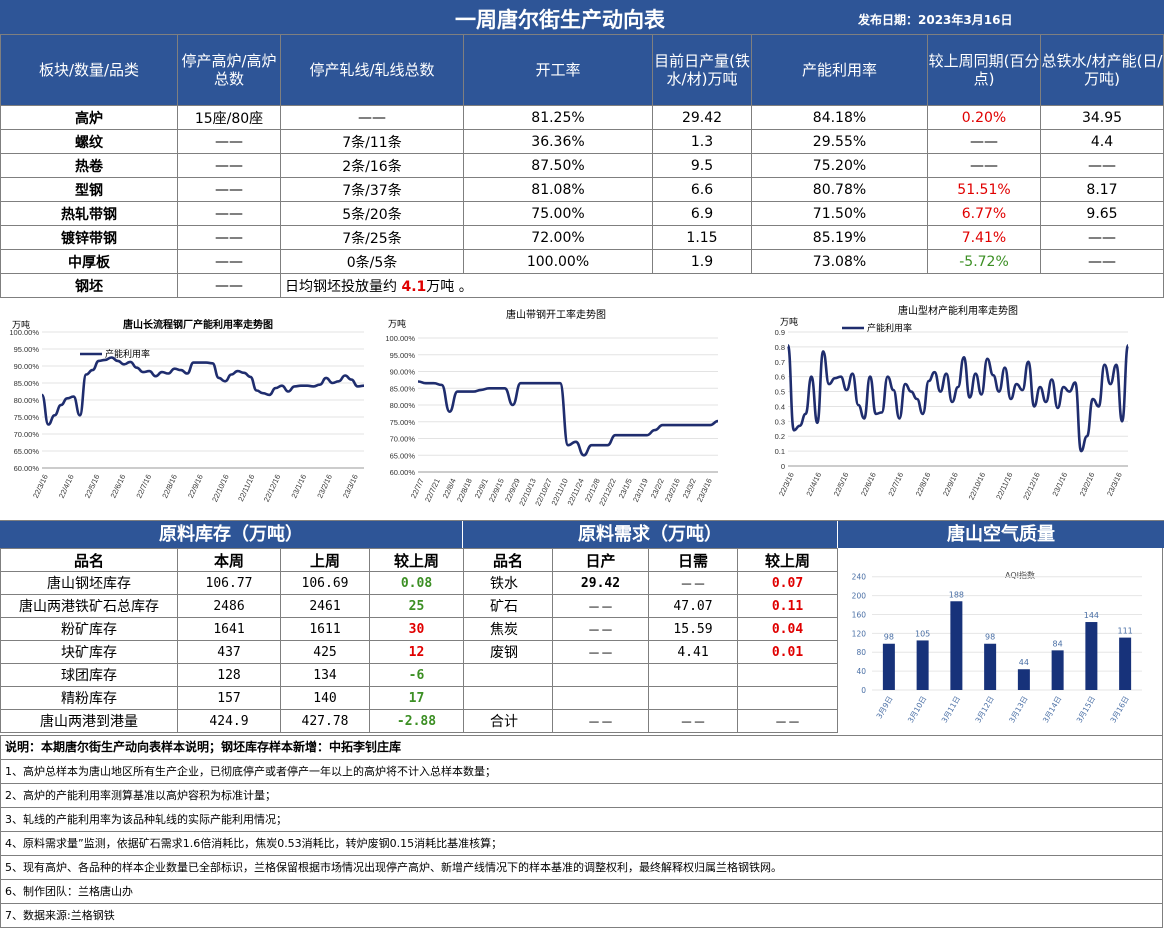  I want to click on row-util: 85.19%, so click(839, 237).